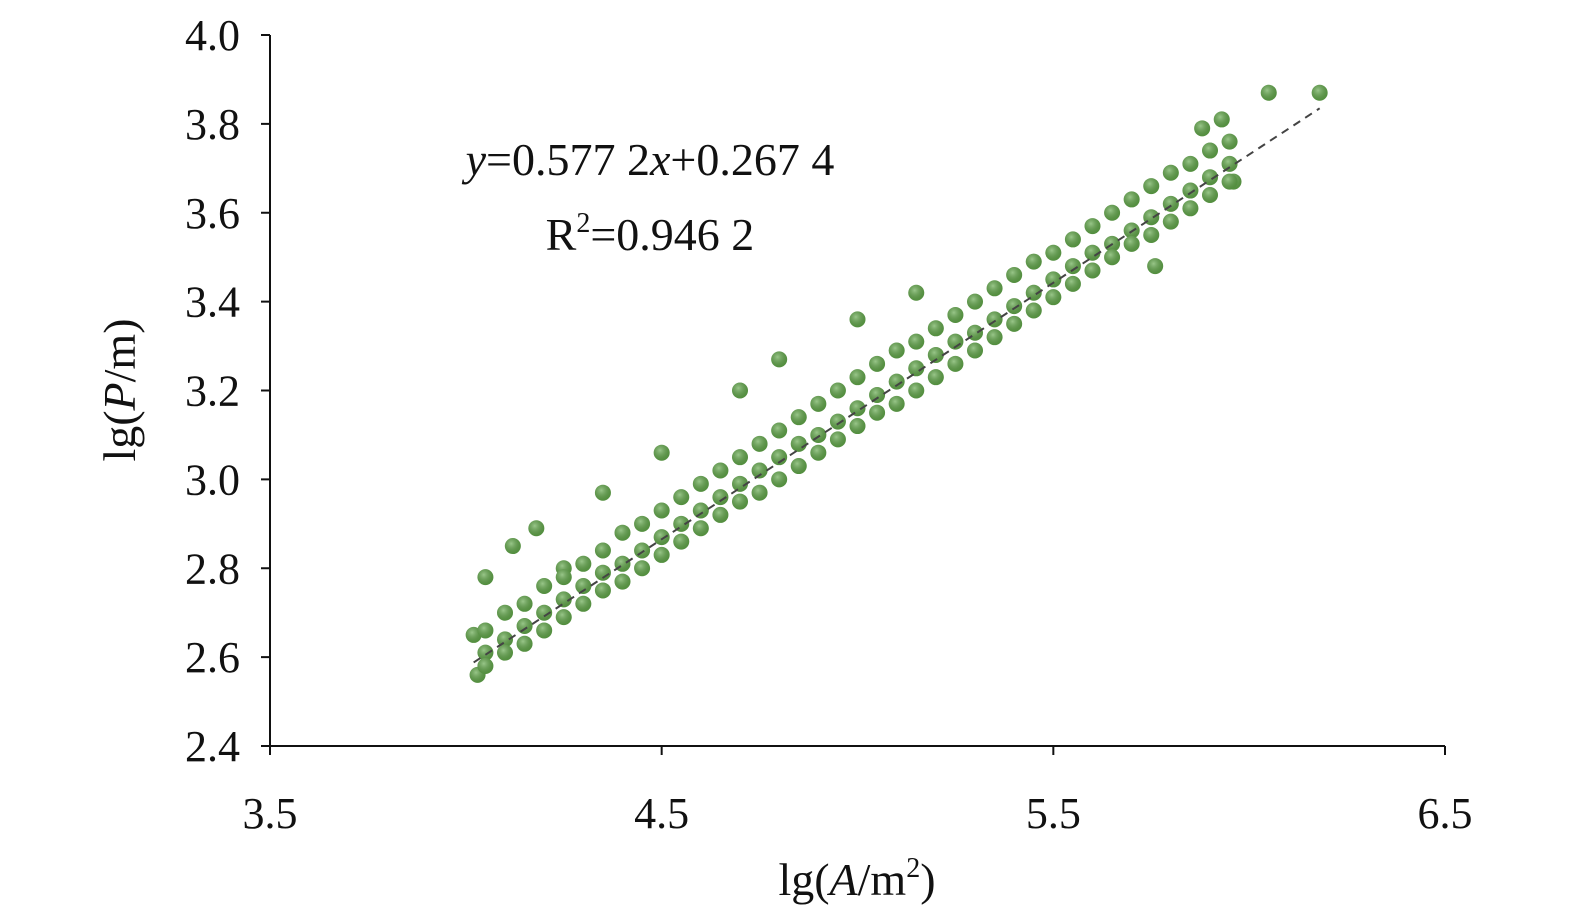  I want to click on y-tick-label: 3.4, so click(212, 302).